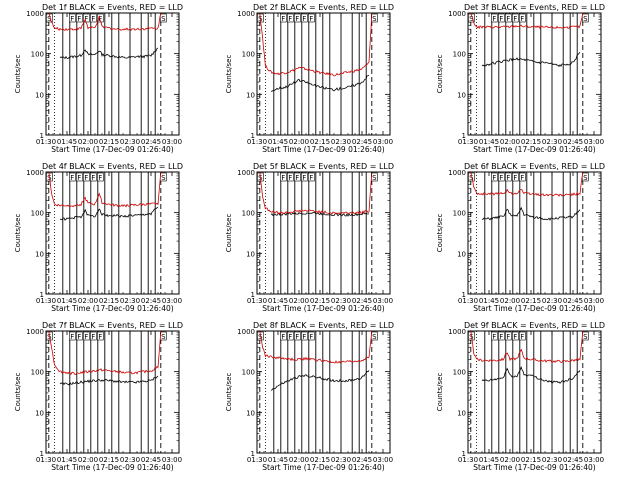 The height and width of the screenshot is (484, 640). What do you see at coordinates (534, 166) in the screenshot?
I see `panel-title: Det 6f BLACK = Events, RED = LLD` at bounding box center [534, 166].